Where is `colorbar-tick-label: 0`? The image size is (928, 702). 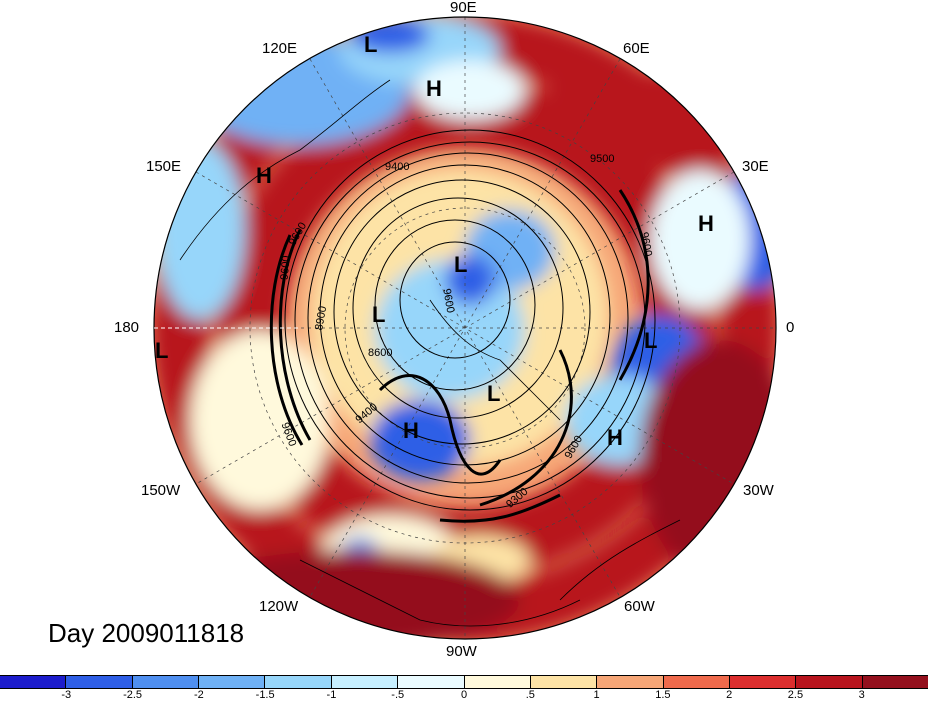
colorbar-tick-label: 0 is located at coordinates (464, 695).